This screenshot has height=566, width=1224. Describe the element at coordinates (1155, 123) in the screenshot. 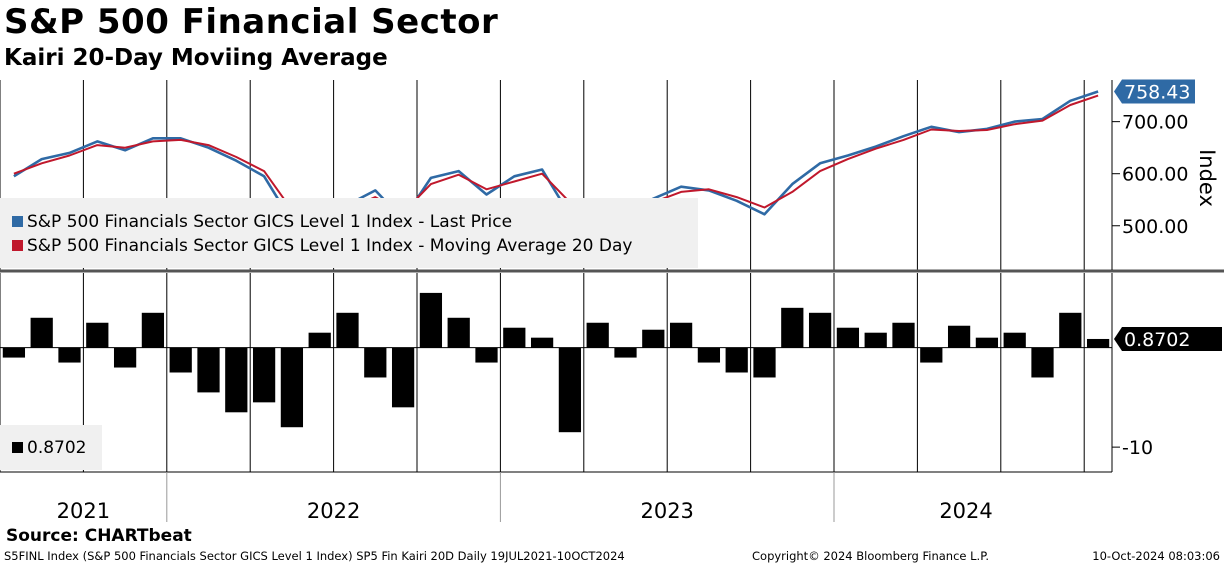

I see `price-axis-tick-label: 700.00` at that location.